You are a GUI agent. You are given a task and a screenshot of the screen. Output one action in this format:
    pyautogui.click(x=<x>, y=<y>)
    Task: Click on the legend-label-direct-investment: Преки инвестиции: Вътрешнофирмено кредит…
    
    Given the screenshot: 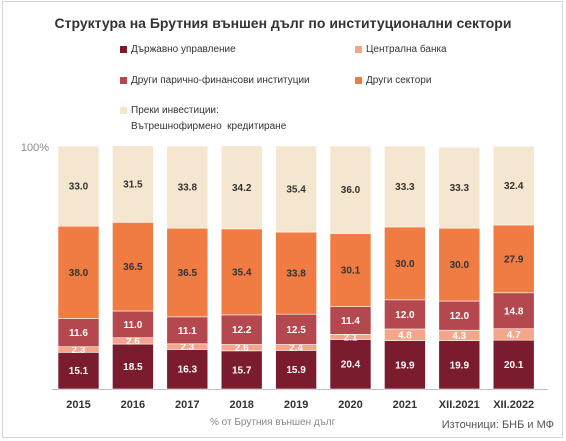 What is the action you would take?
    pyautogui.click(x=209, y=118)
    